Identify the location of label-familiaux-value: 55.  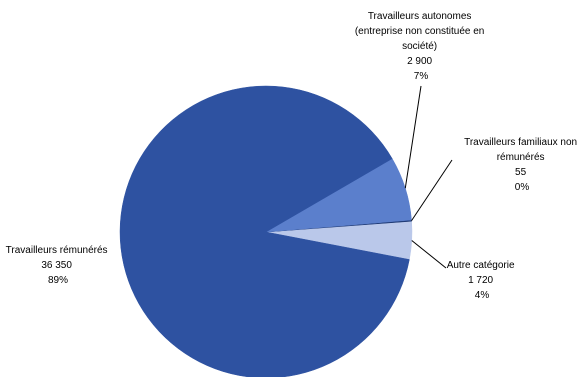
(521, 172).